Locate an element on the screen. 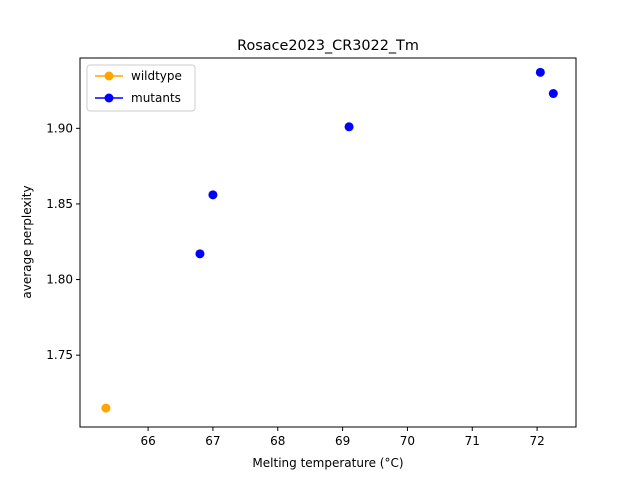 The width and height of the screenshot is (640, 480). x-tick-label: 69 is located at coordinates (342, 441).